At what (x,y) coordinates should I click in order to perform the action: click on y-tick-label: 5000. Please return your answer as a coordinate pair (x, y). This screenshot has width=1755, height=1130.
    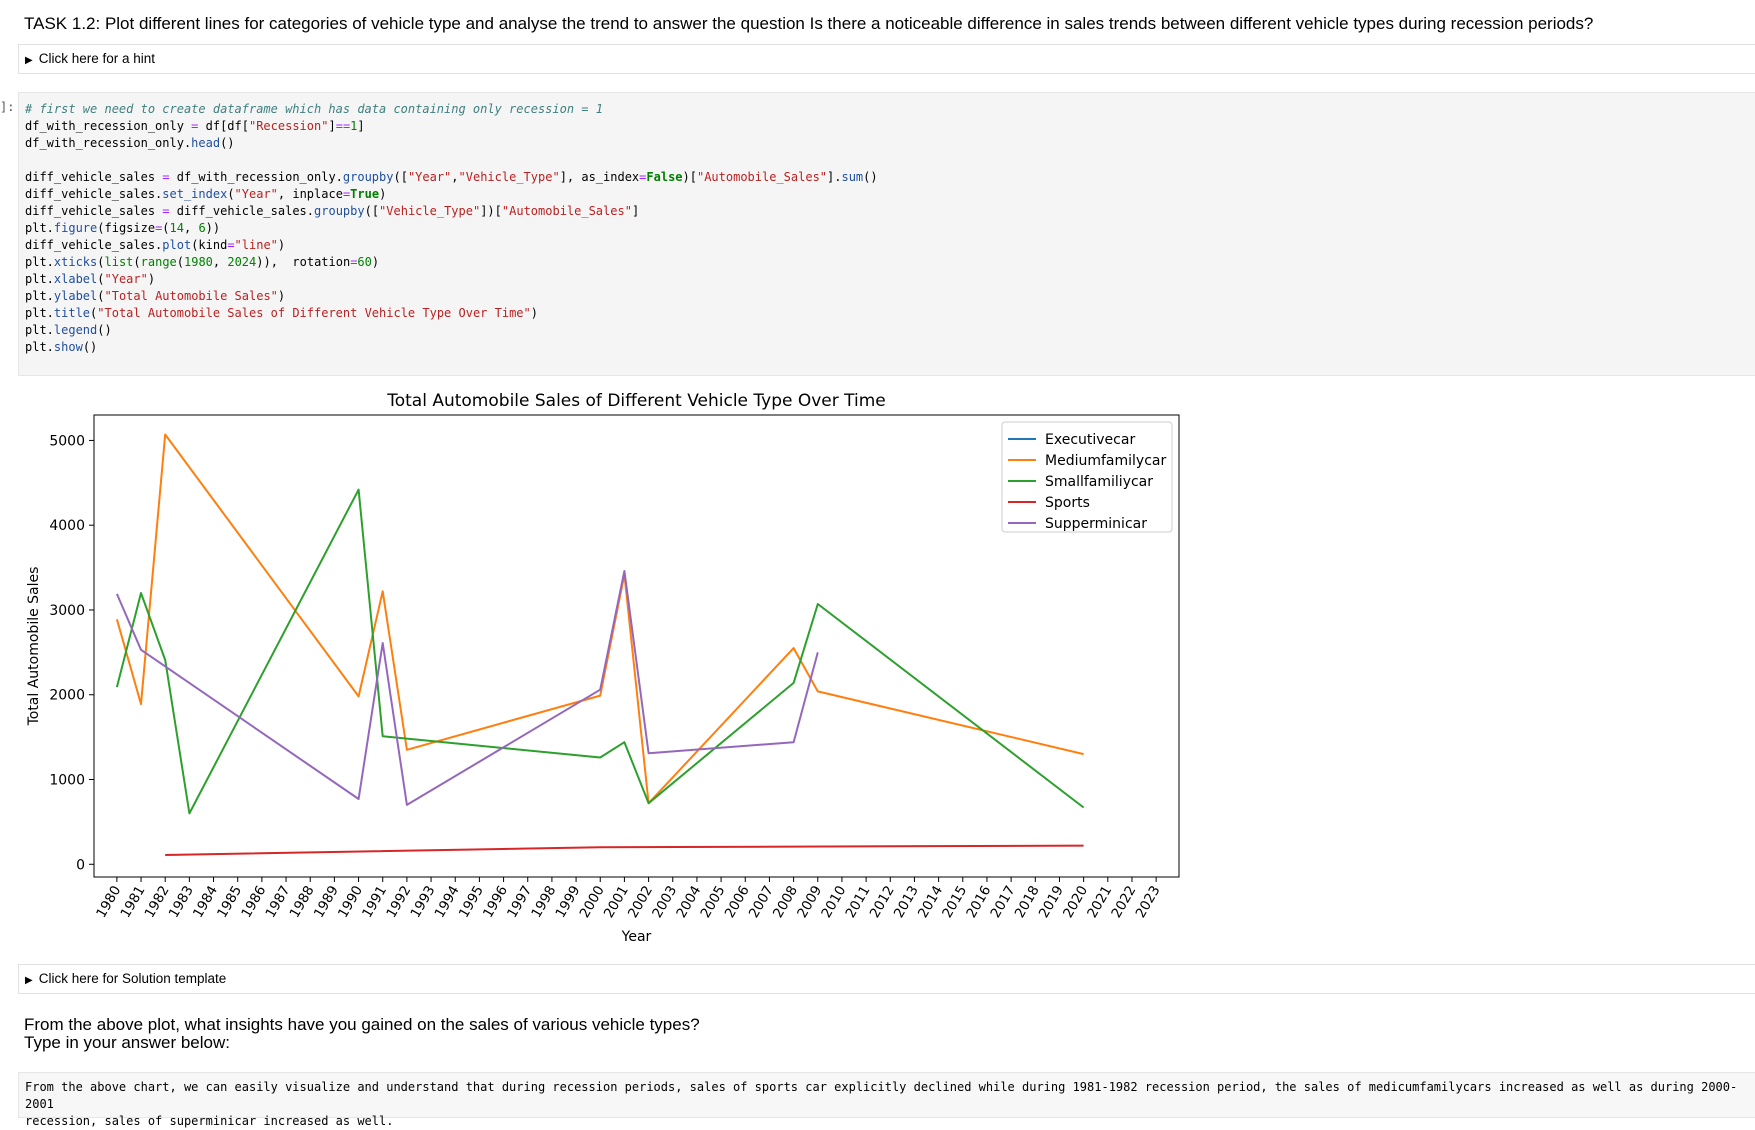
    Looking at the image, I should click on (67, 441).